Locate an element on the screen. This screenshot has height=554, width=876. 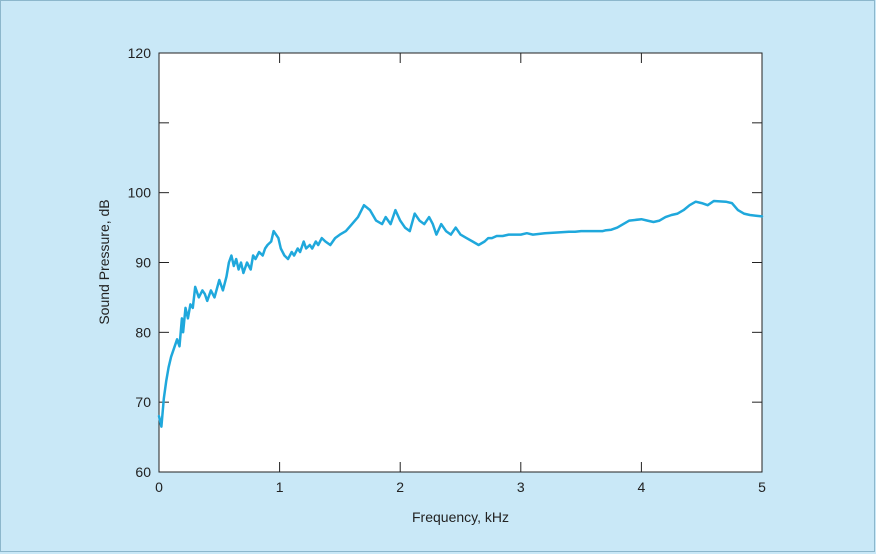
y-tick-label: 70 is located at coordinates (143, 402).